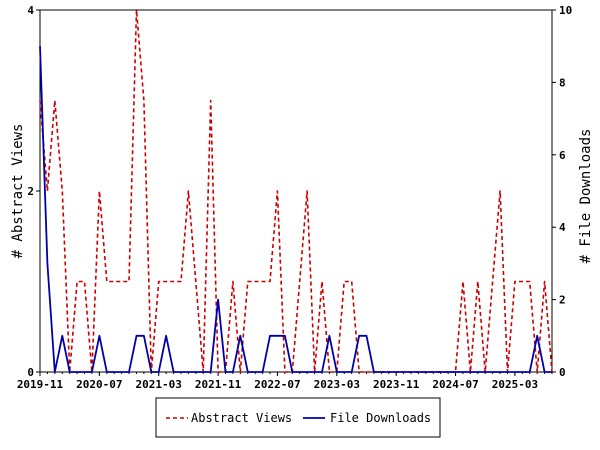 The height and width of the screenshot is (450, 600). Describe the element at coordinates (40, 384) in the screenshot. I see `x-tick-label: 2019-11` at that location.